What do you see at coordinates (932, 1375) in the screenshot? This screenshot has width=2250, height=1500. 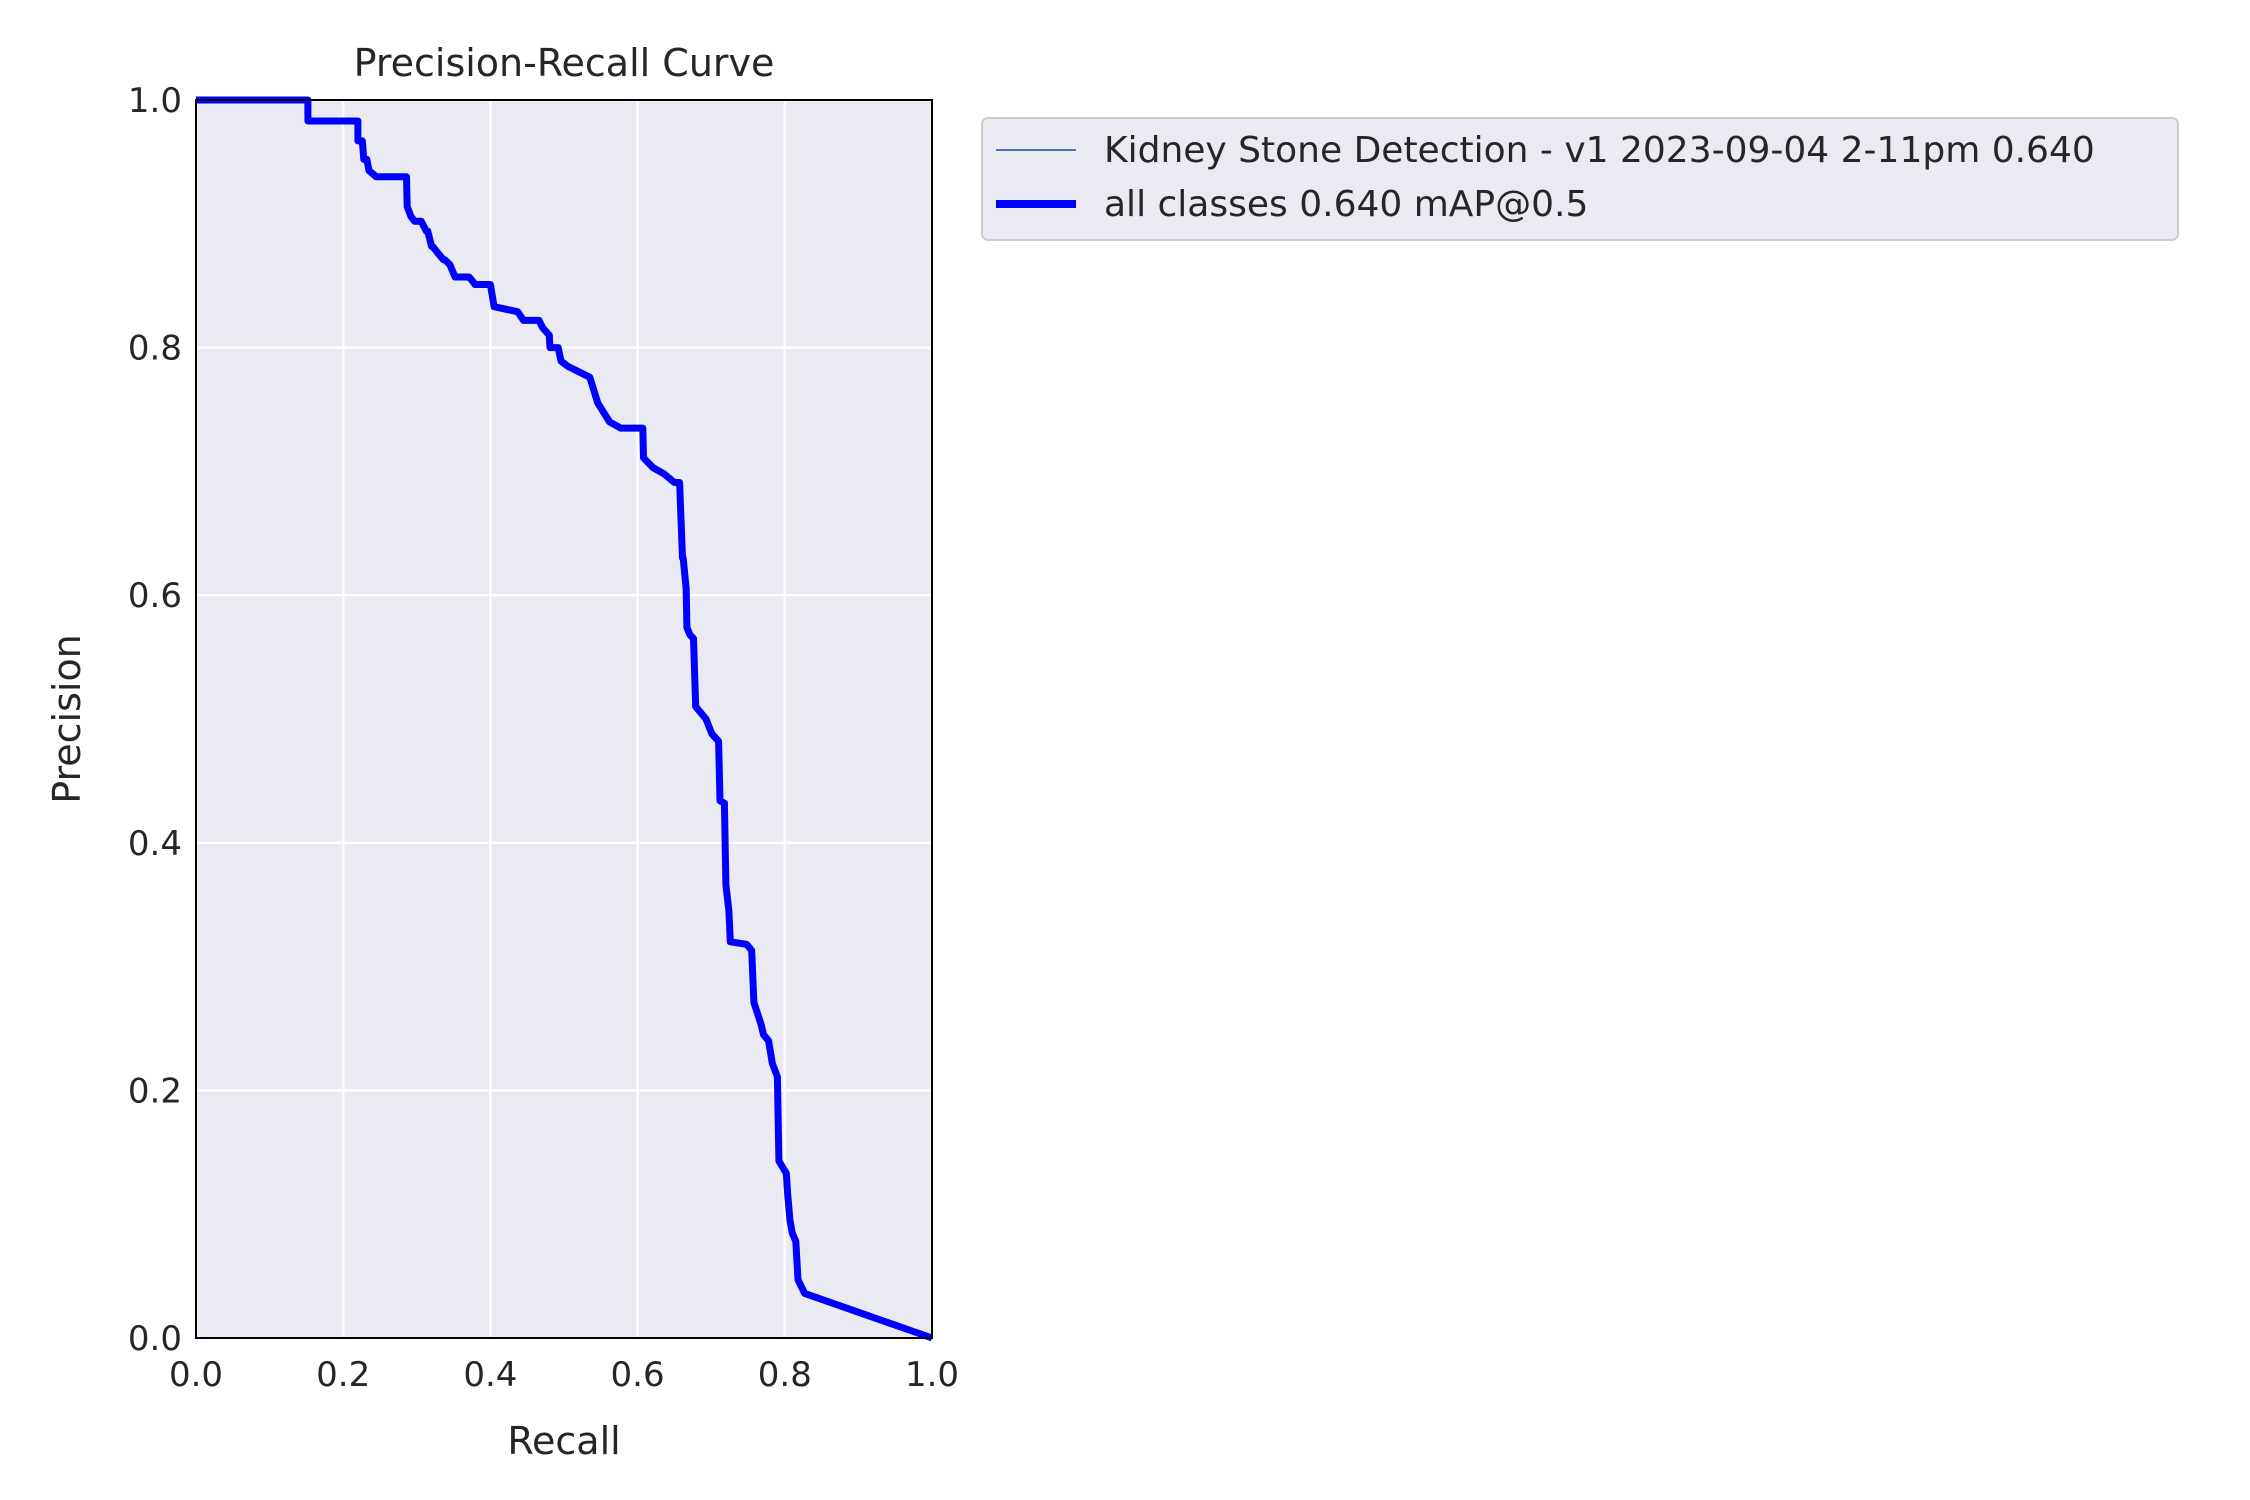 I see `x-tick-label: 1.0` at bounding box center [932, 1375].